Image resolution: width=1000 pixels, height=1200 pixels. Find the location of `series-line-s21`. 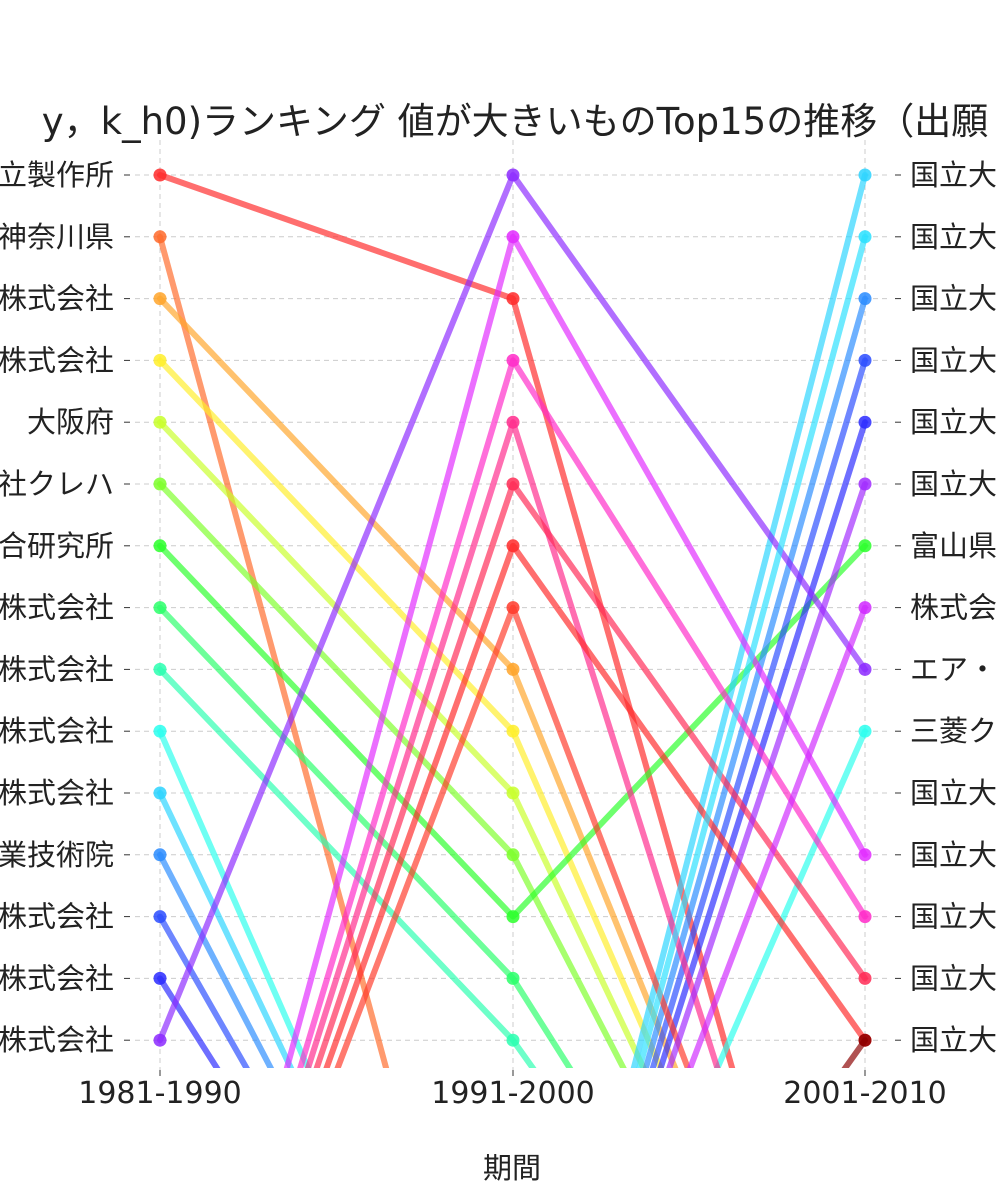

series-line-s21 is located at coordinates (513, 836).